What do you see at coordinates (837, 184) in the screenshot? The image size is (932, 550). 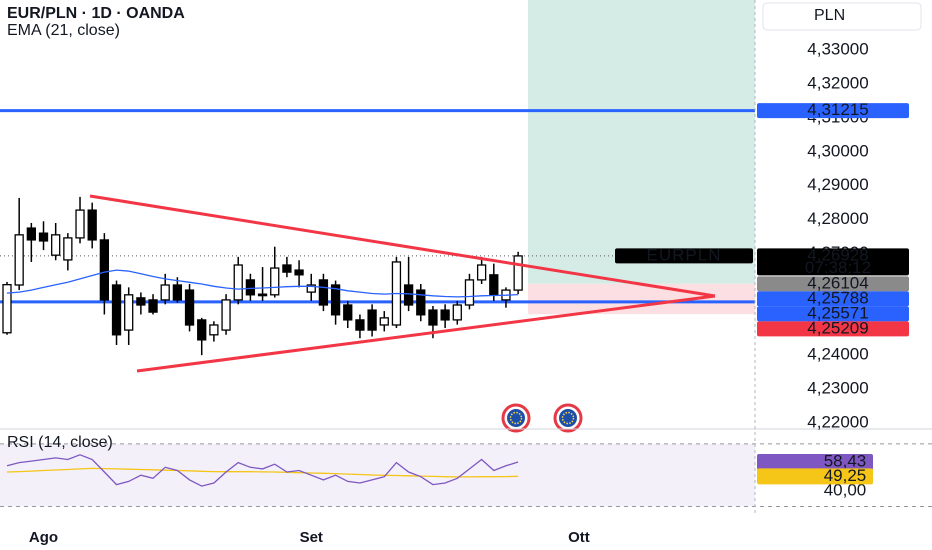 I see `y-tick-label: 4,29000` at bounding box center [837, 184].